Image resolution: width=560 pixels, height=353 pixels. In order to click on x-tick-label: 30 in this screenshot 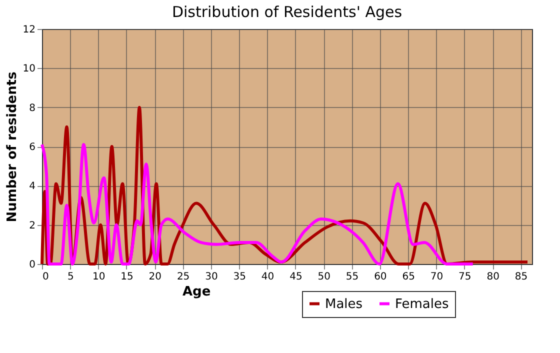, I will do `click(211, 277)`.